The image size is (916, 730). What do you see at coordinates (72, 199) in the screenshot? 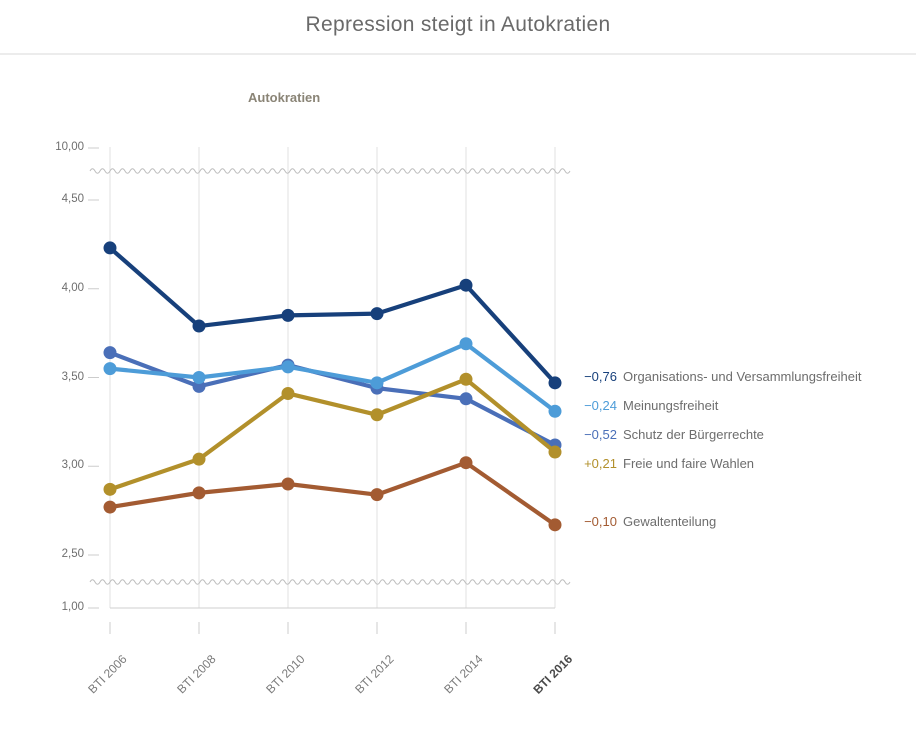
I see `y-axis-tick-label: 4,50` at bounding box center [72, 199].